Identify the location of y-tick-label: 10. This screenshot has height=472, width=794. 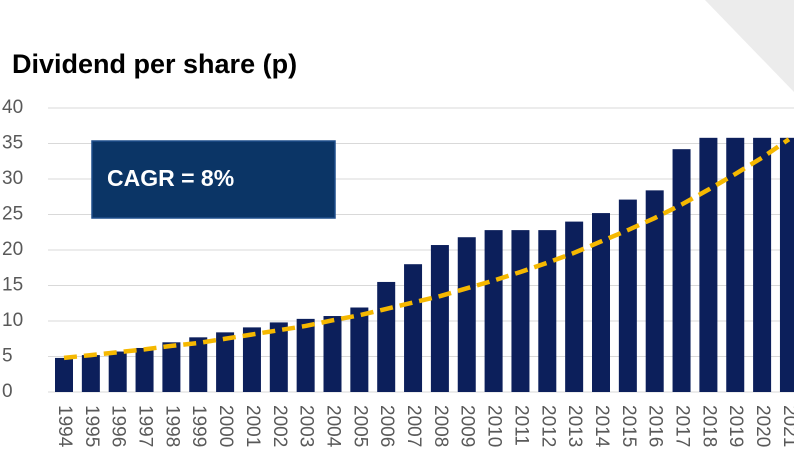
(12, 320).